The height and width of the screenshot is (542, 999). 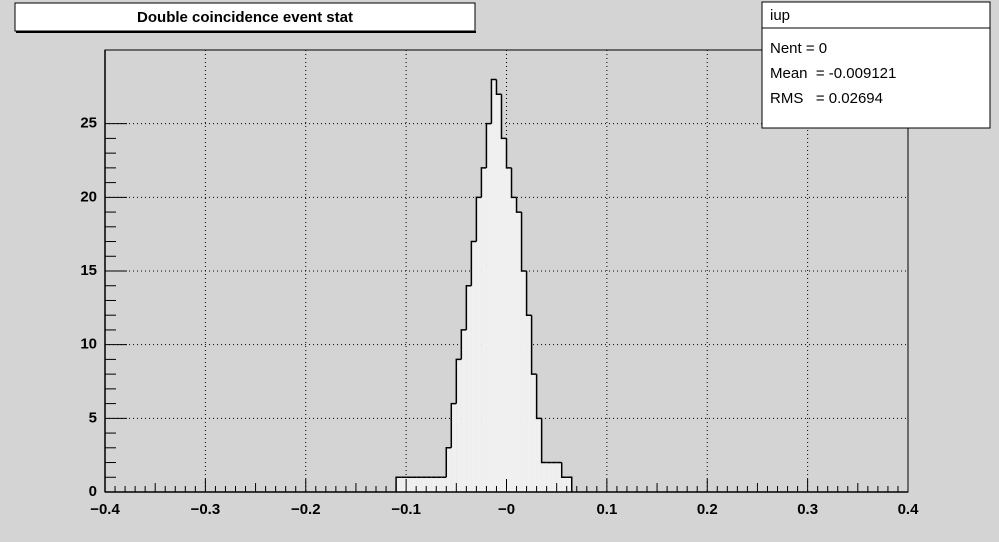 What do you see at coordinates (833, 73) in the screenshot?
I see `stats-line: Mean = -0.009121` at bounding box center [833, 73].